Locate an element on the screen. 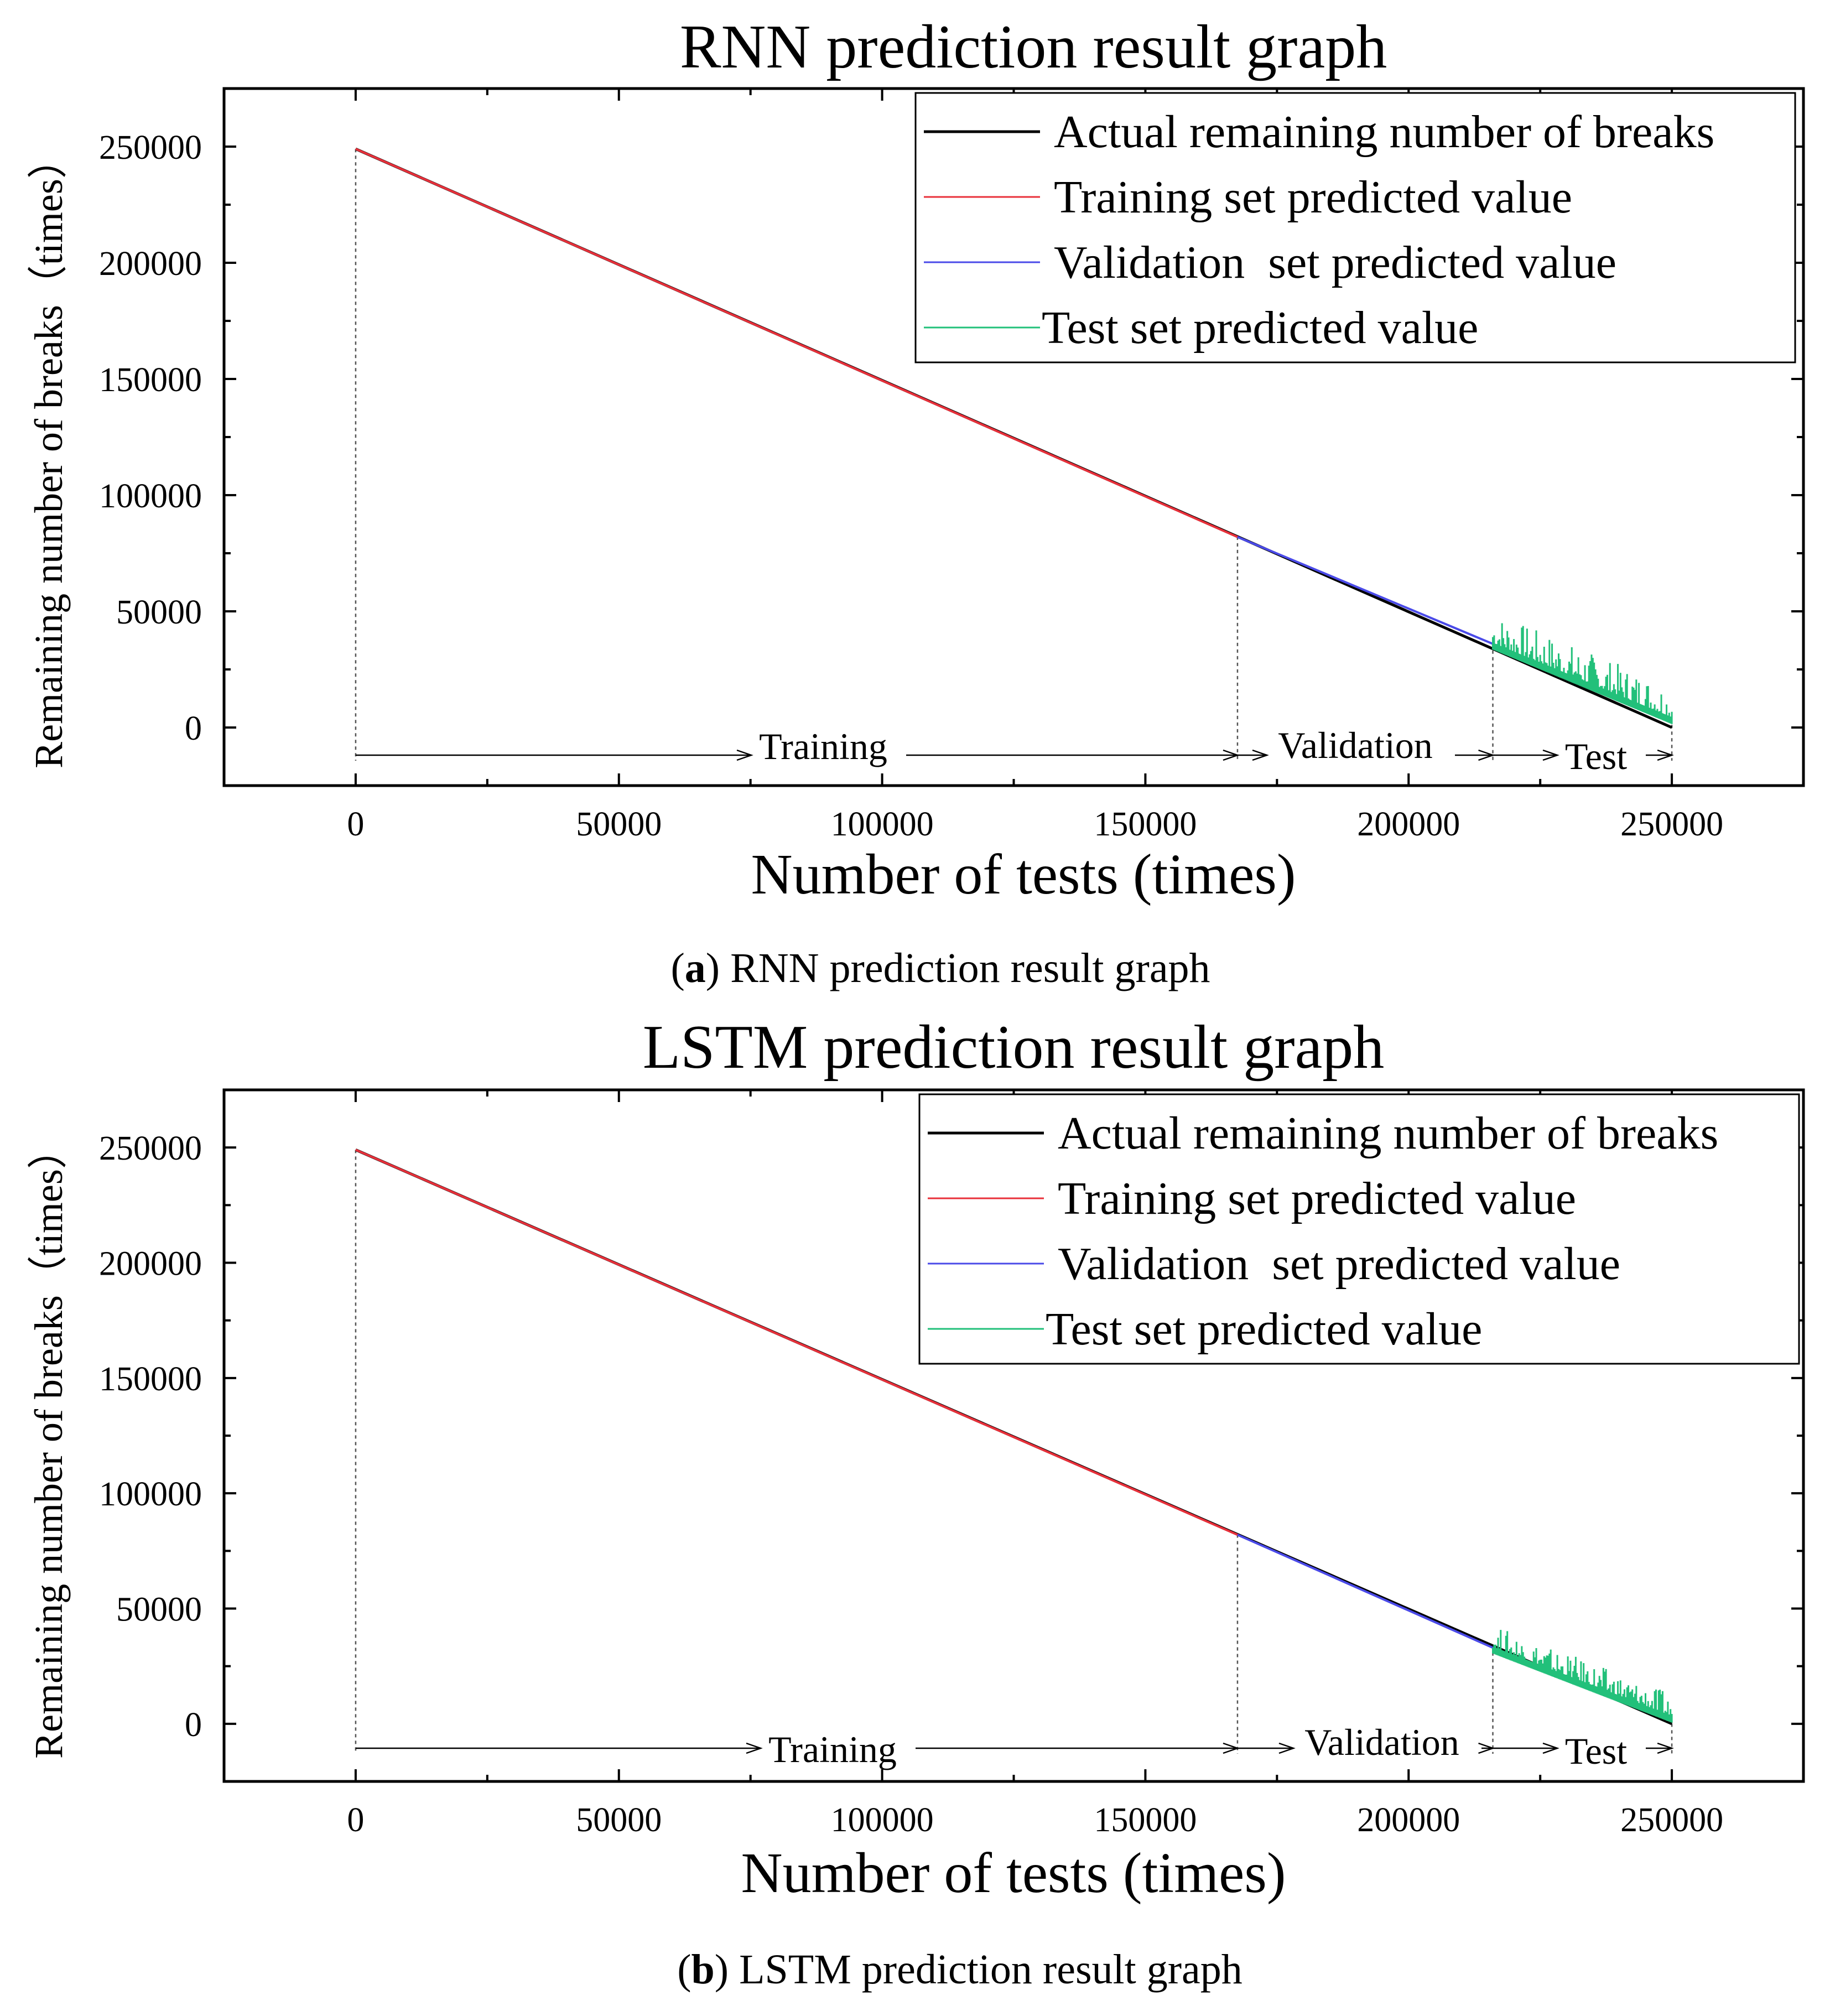 The image size is (1830, 2016). caption-label: b is located at coordinates (703, 1969).